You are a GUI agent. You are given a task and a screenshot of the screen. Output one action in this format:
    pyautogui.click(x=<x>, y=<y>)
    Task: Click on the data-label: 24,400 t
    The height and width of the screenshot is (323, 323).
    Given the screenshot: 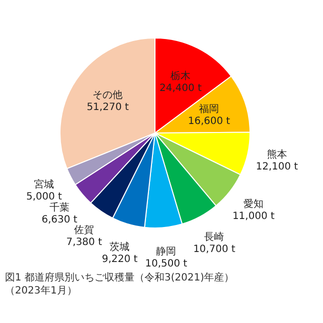 What is the action you would take?
    pyautogui.click(x=181, y=88)
    